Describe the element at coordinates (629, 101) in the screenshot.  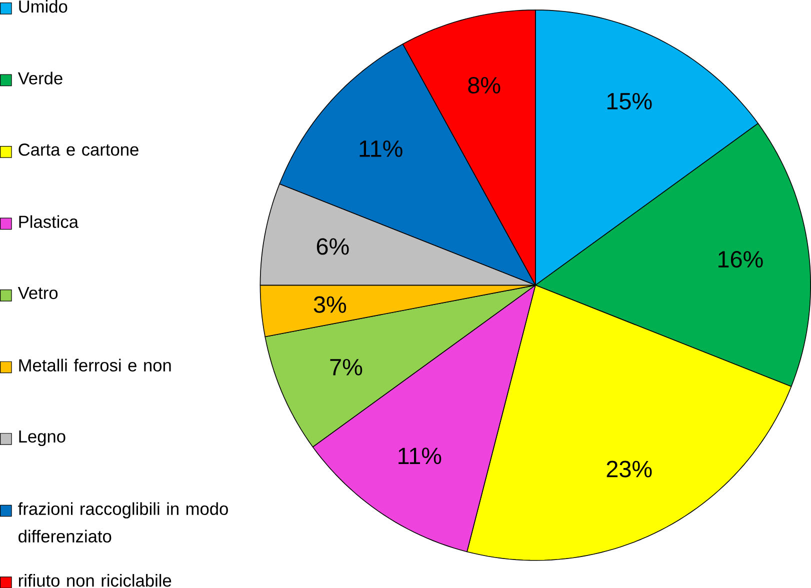
I see `data-label: 15%` at that location.